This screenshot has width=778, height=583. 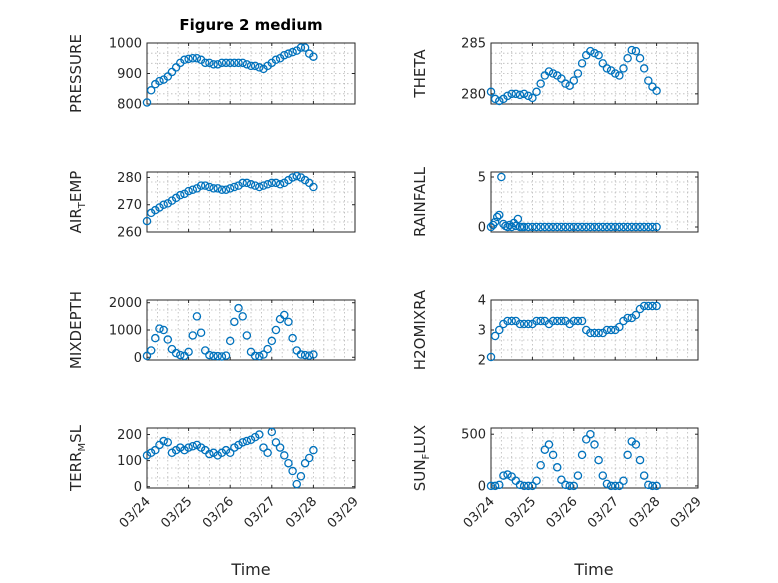 I want to click on y-tick-label: 3, so click(x=482, y=331).